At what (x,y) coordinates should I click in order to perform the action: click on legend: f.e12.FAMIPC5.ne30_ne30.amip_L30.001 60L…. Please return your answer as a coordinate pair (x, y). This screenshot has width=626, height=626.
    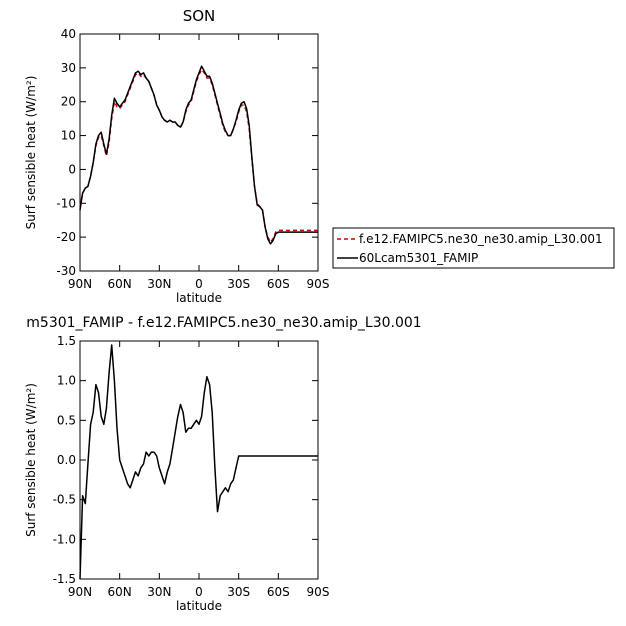
    Looking at the image, I should click on (473, 248).